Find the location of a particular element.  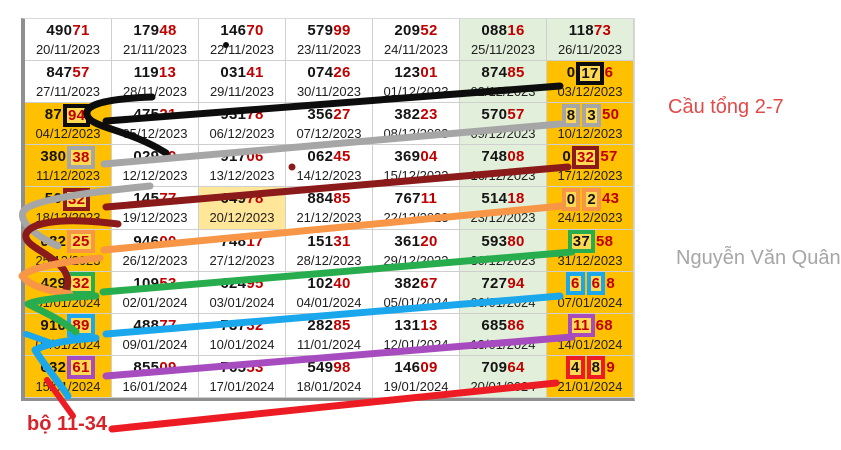

result-cell-r1c1: 490 71 20/11/2023 is located at coordinates (68, 40).